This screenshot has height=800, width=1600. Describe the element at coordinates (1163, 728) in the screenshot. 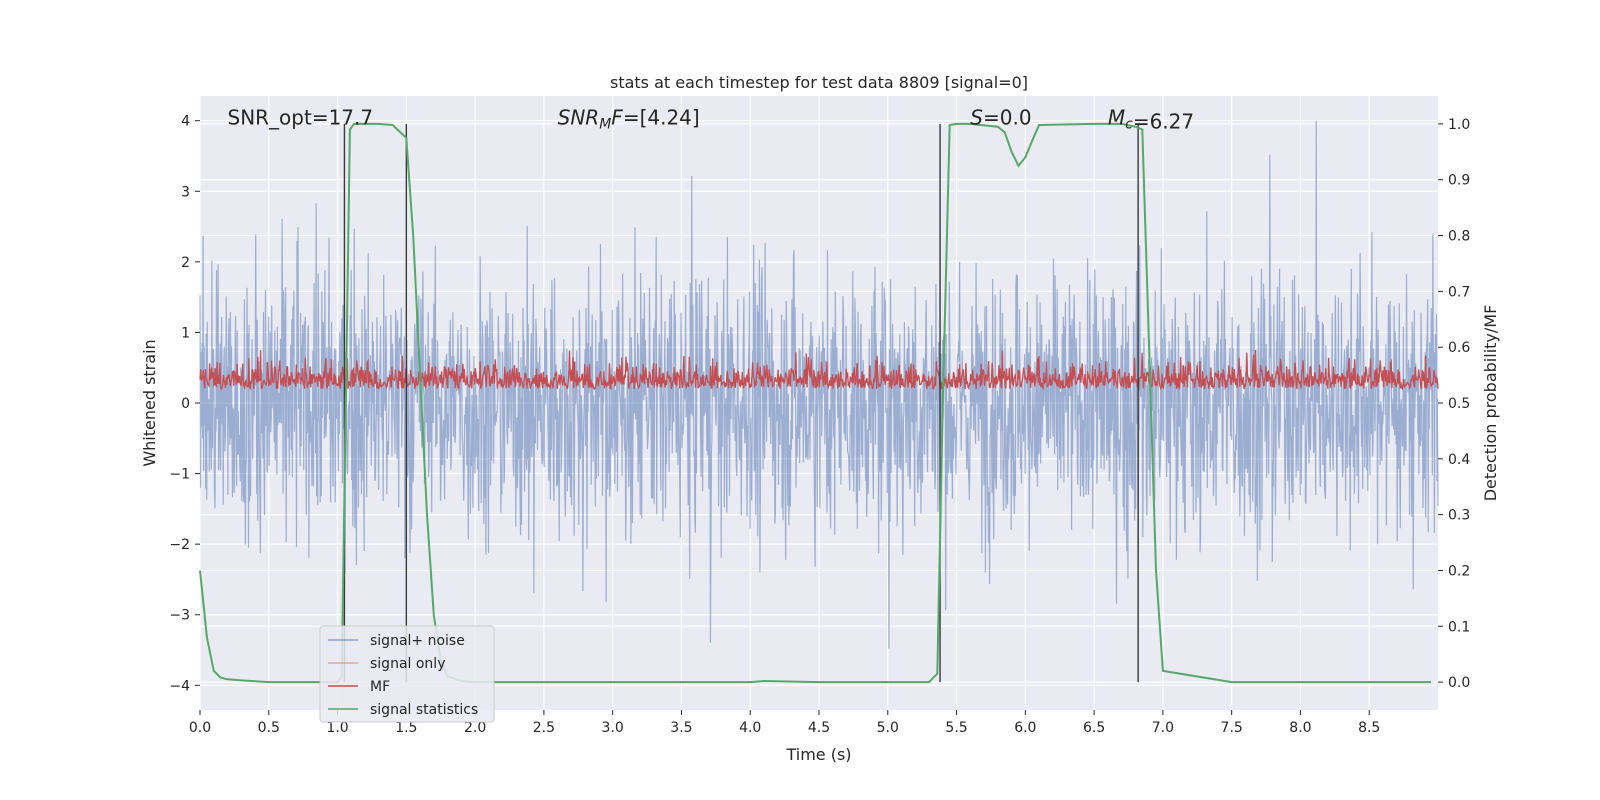

I see `x-tick-label: 7.0` at that location.